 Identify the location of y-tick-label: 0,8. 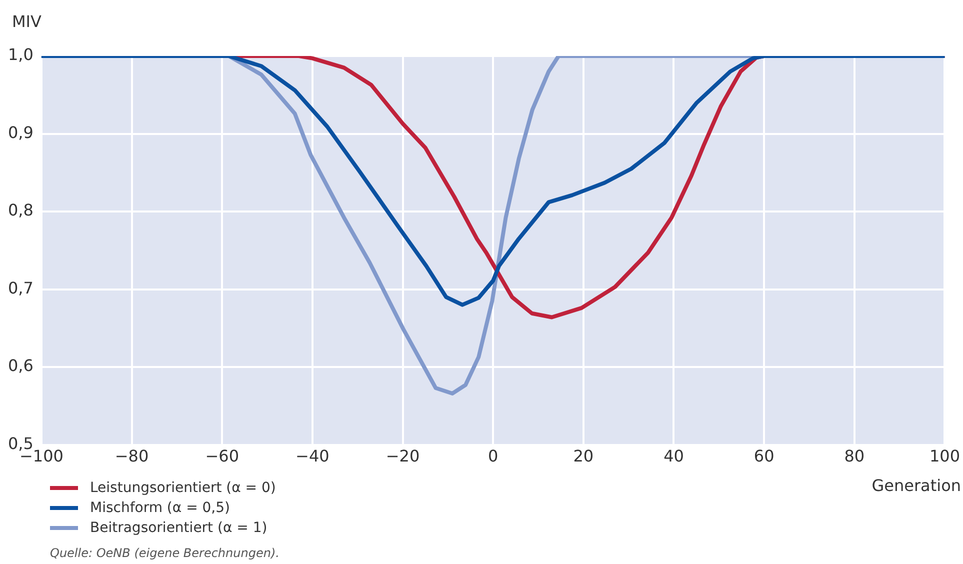
(21, 210).